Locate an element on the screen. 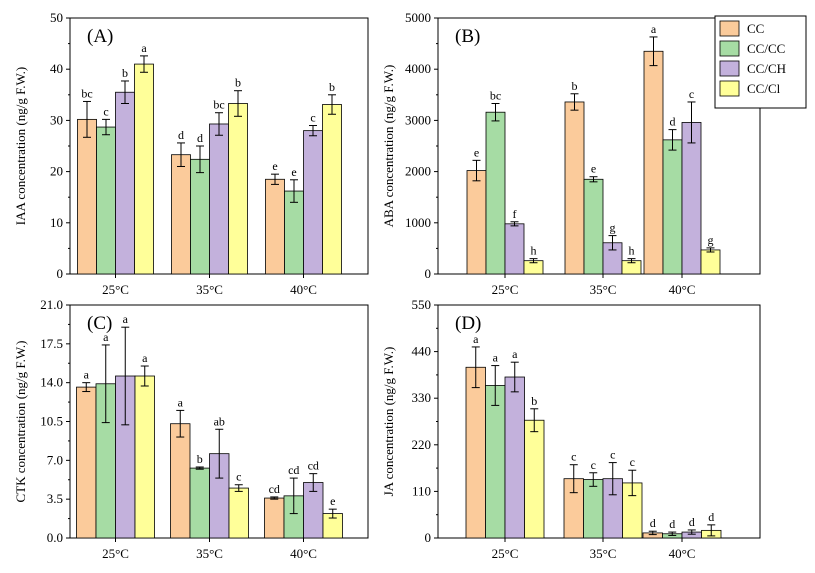  y-axis-label: ABA concentration (ng/g F.W.) is located at coordinates (388, 146).